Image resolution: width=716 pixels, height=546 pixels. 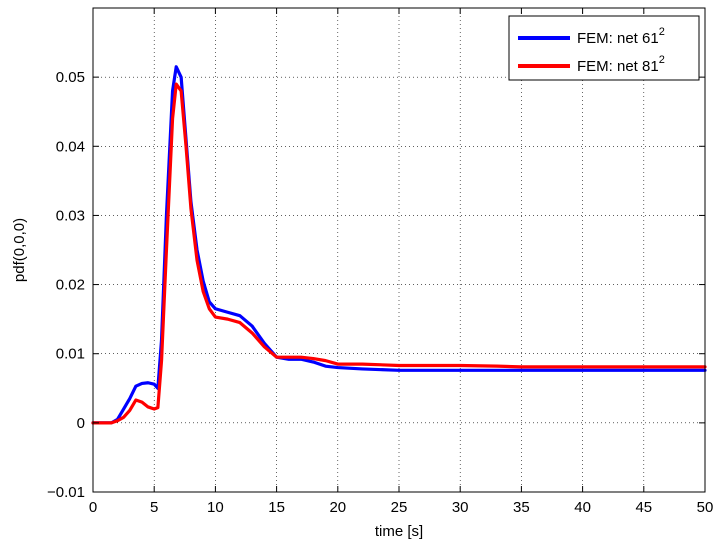 I want to click on x-tick-label: 45, so click(x=643, y=507).